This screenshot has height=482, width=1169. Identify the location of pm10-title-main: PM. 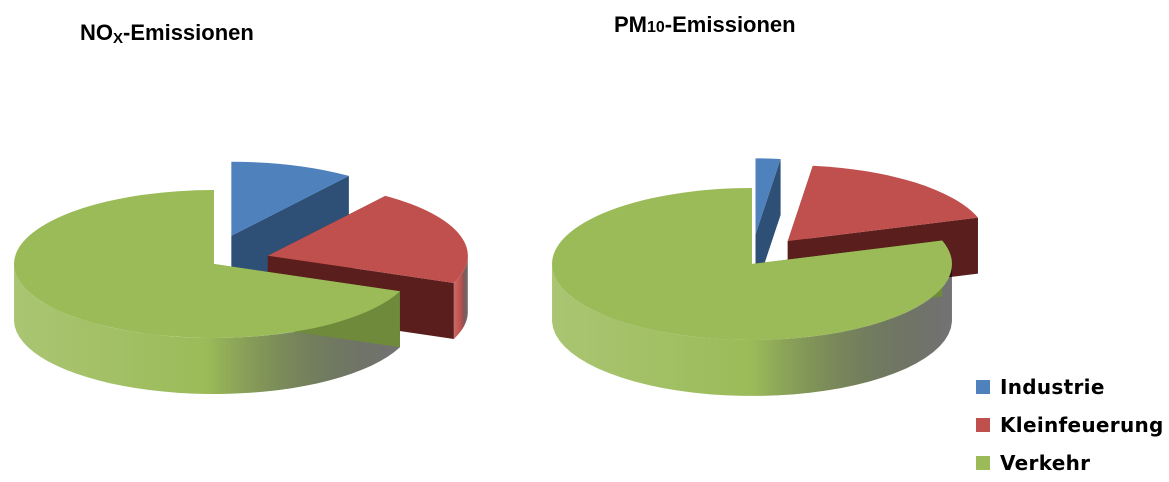
(630, 24).